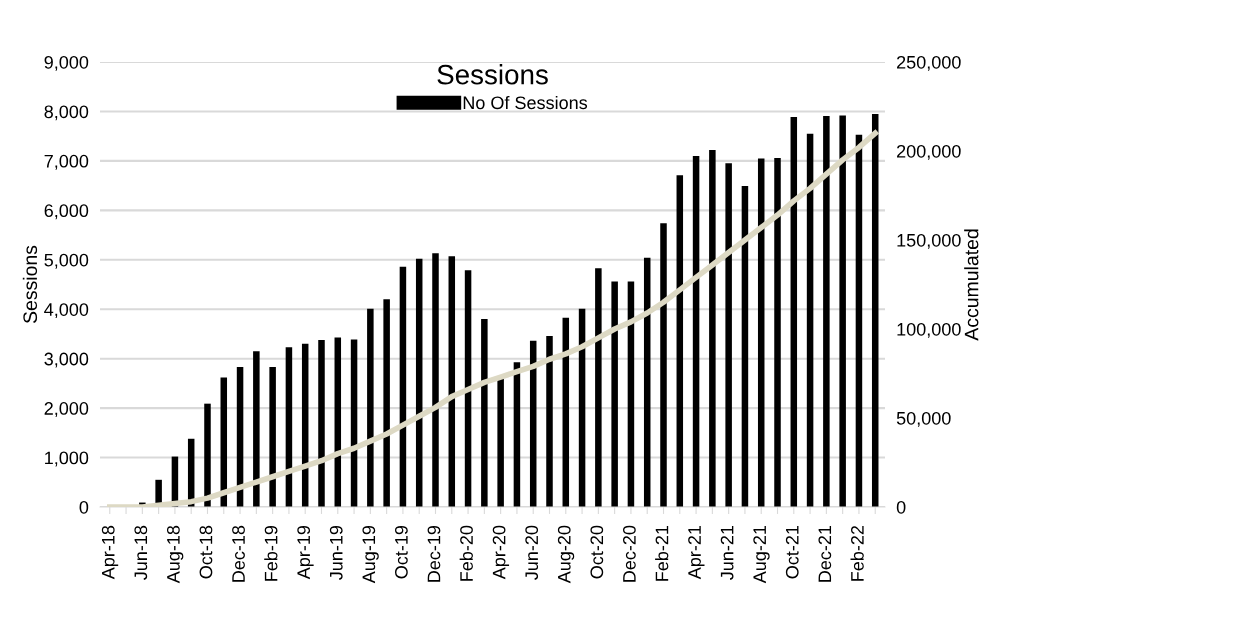 The height and width of the screenshot is (621, 1251). I want to click on y2-tick-label: 100,000, so click(929, 330).